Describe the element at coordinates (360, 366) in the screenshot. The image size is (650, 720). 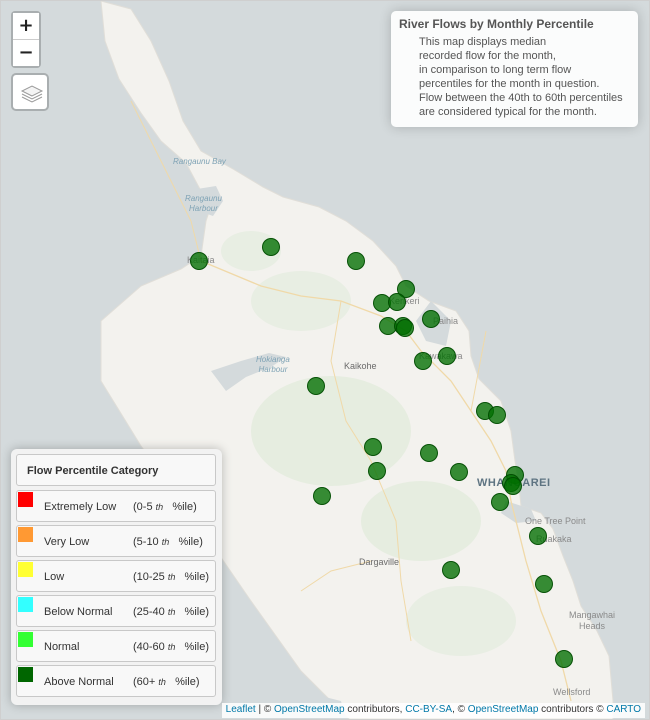
I see `place-kaikohe: Kaikohe` at that location.